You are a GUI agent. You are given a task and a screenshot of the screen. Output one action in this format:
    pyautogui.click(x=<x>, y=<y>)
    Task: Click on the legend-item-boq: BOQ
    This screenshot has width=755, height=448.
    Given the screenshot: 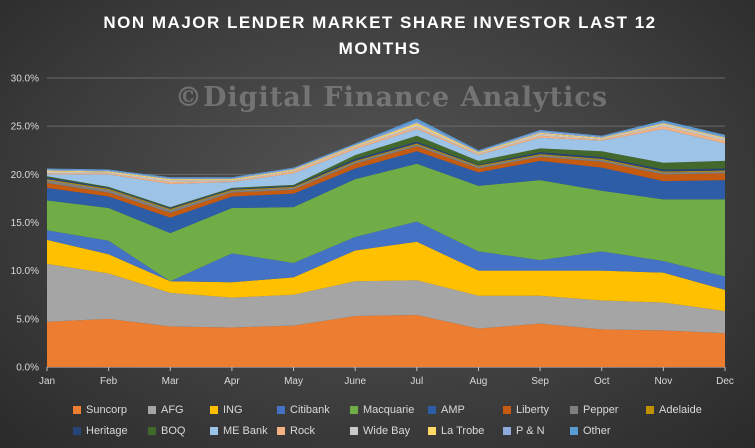 What is the action you would take?
    pyautogui.click(x=166, y=431)
    